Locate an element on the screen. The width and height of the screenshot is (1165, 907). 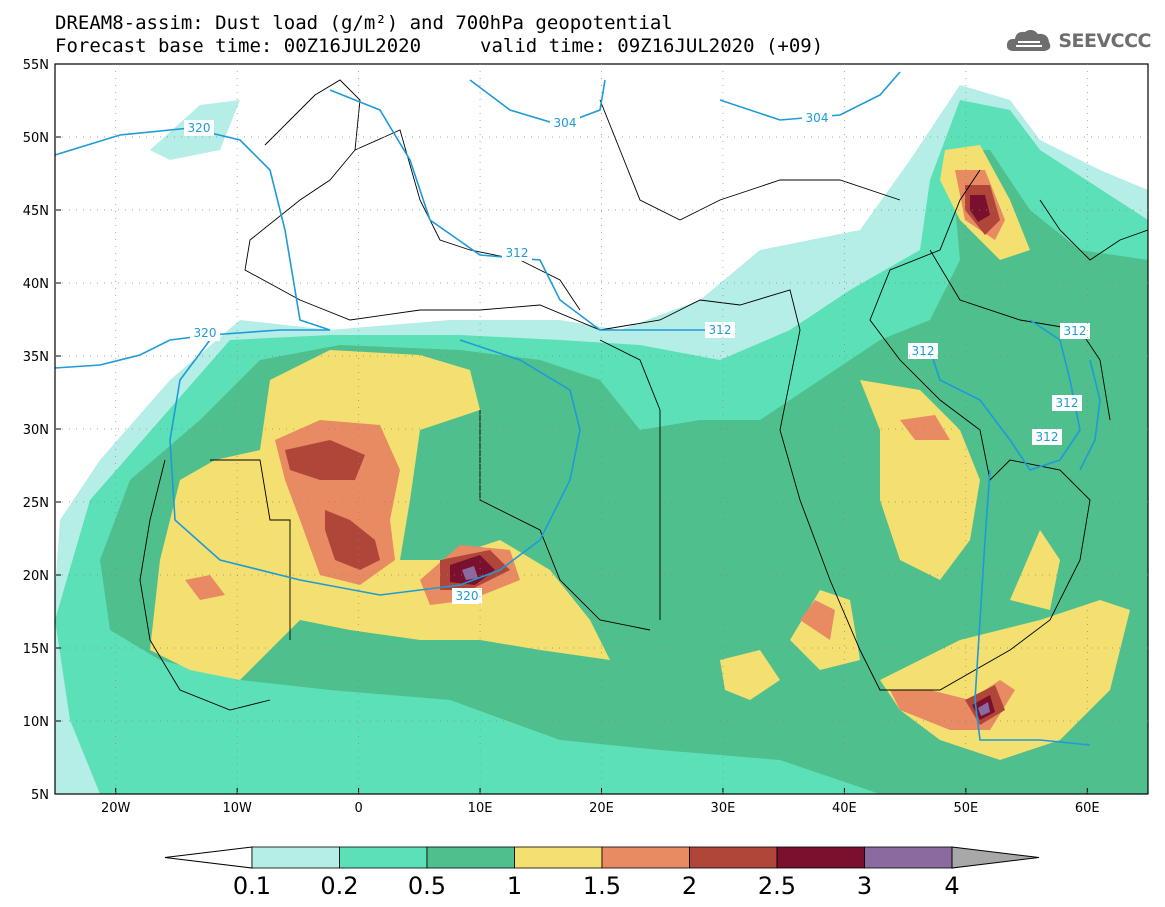
colorbar-label: 3 is located at coordinates (864, 886).